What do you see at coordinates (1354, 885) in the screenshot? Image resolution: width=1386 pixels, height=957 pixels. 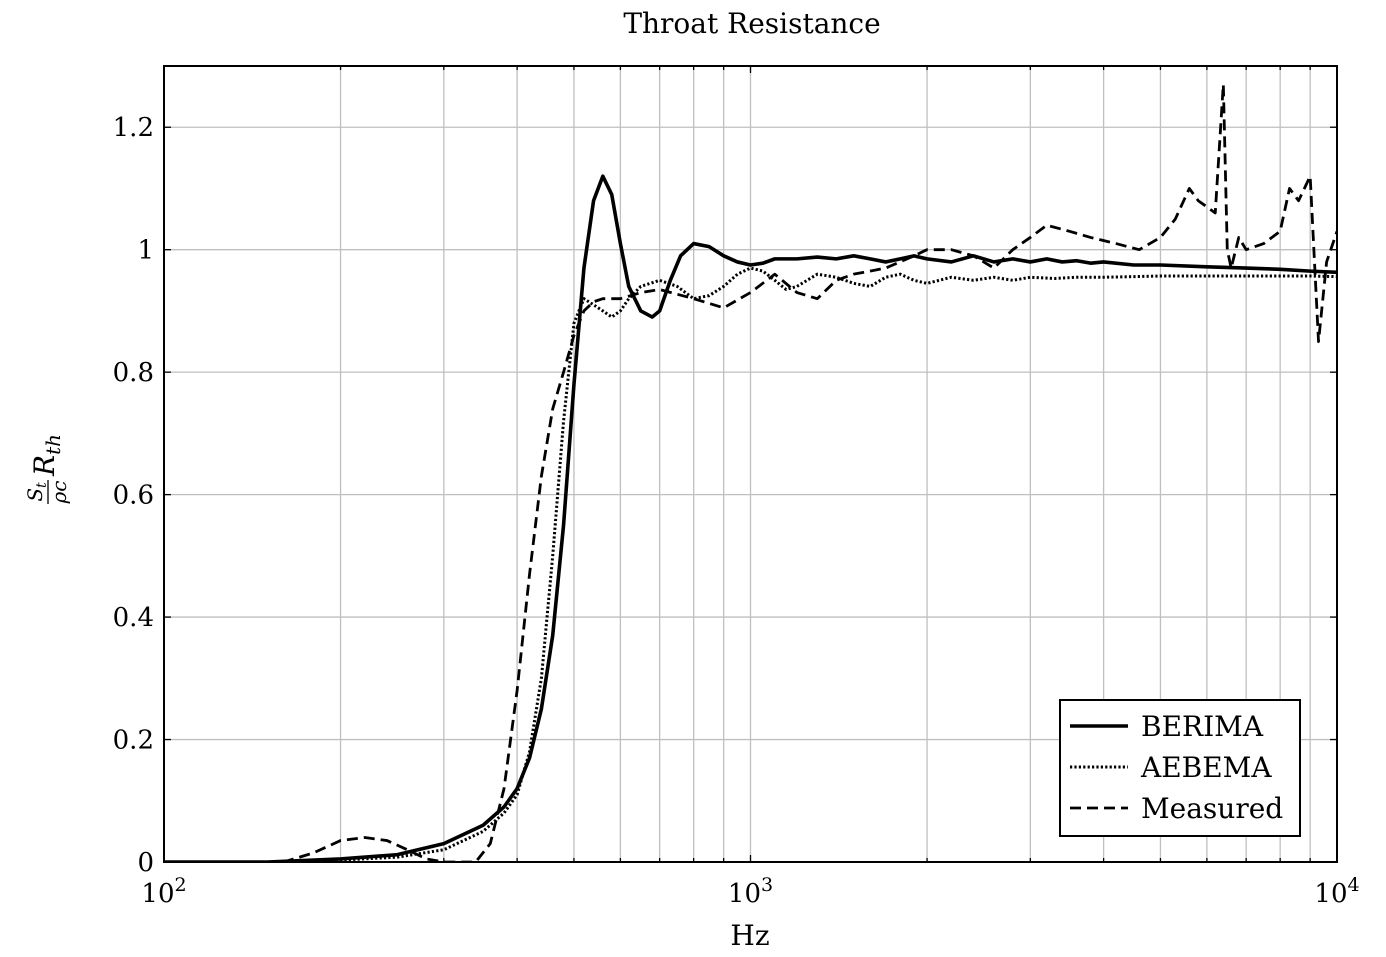 I see `x-tick-exp: 4` at bounding box center [1354, 885].